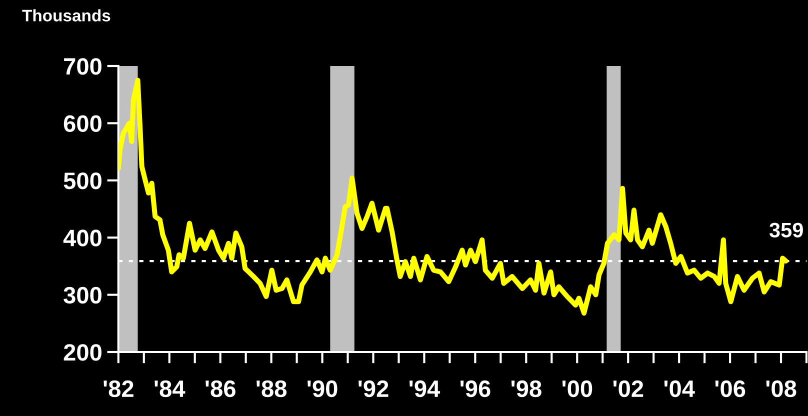 The image size is (808, 416). I want to click on y-tick-label: 200, so click(83, 352).